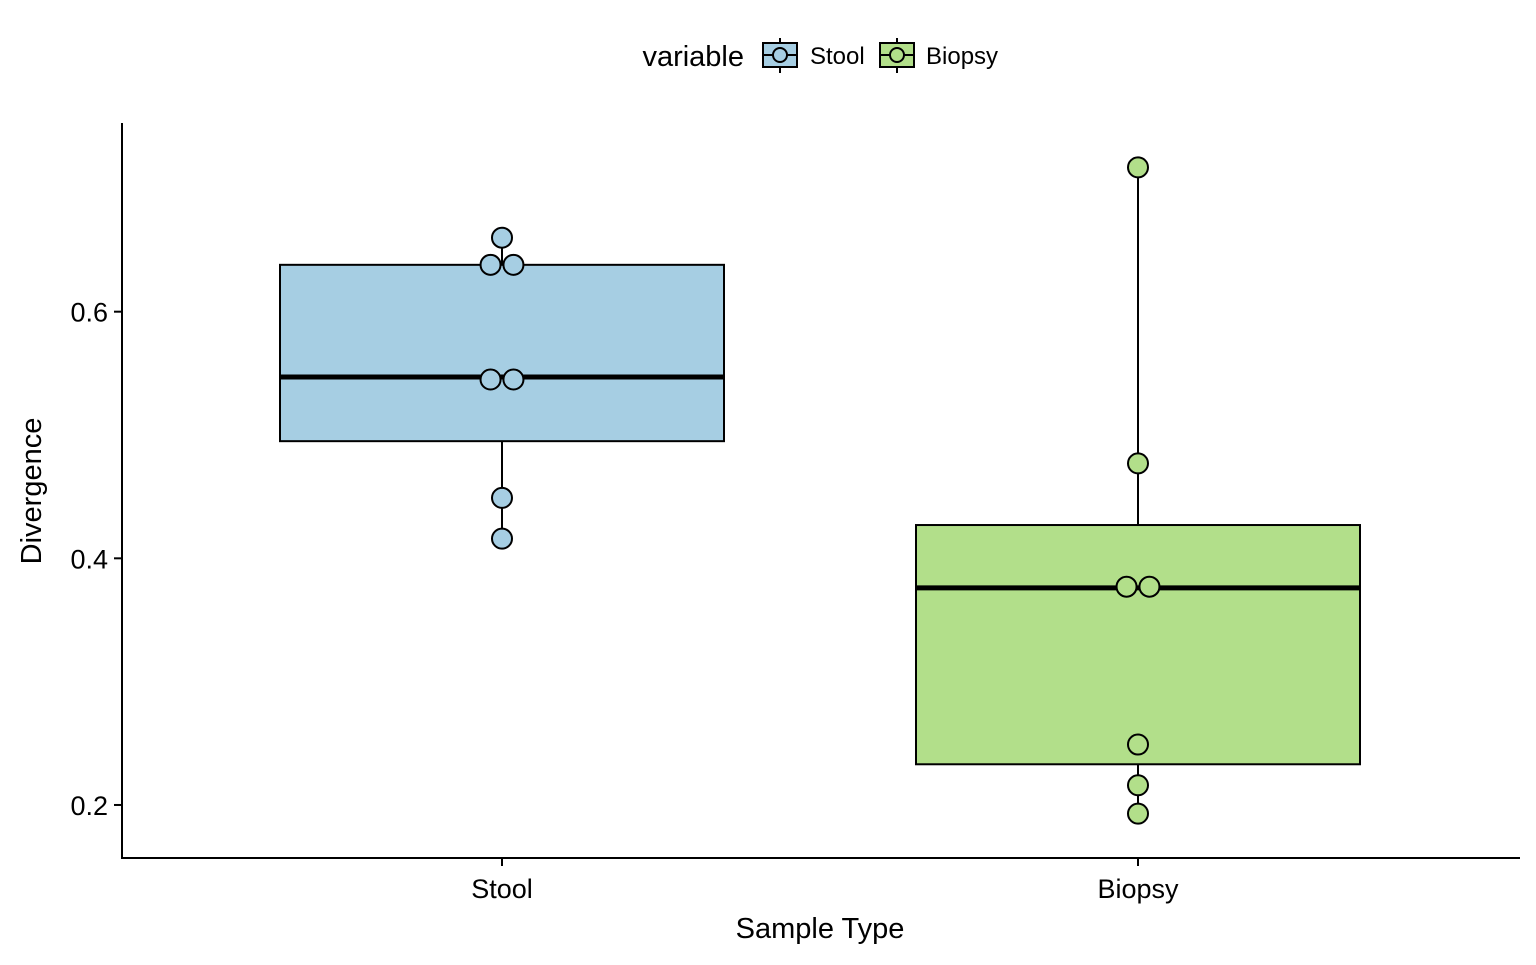  What do you see at coordinates (897, 55) in the screenshot?
I see `legend-key-biopsy` at bounding box center [897, 55].